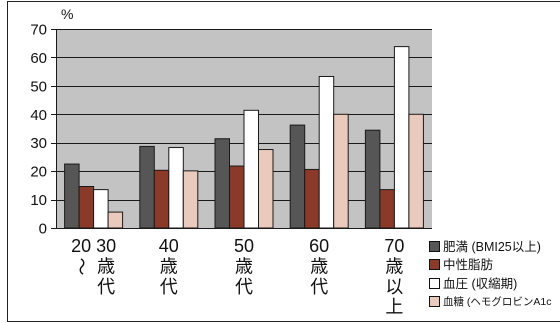 The height and width of the screenshot is (323, 560). What do you see at coordinates (38, 172) in the screenshot?
I see `y-tick-label: 20` at bounding box center [38, 172].